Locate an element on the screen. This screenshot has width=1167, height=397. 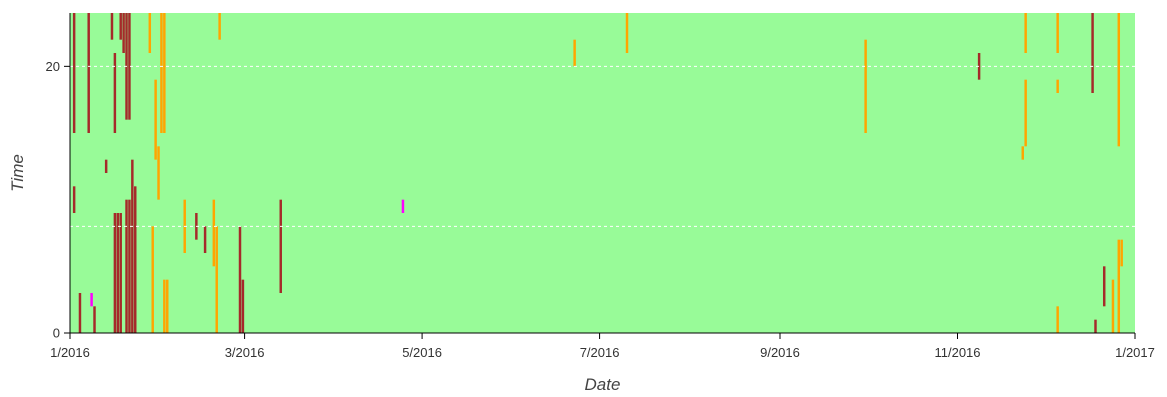
x-tick-label: 7/2016 is located at coordinates (600, 352).